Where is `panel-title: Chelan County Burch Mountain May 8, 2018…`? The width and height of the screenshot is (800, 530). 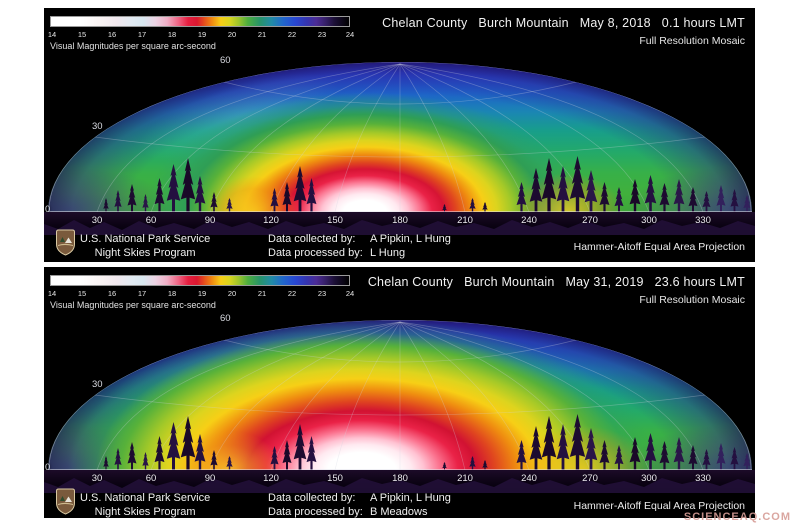 panel-title: Chelan County Burch Mountain May 8, 2018… is located at coordinates (563, 23).